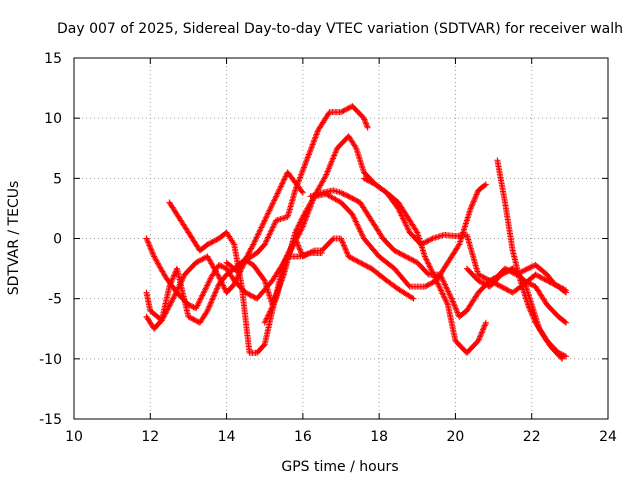 The width and height of the screenshot is (640, 480). I want to click on y-tick-label: -5, so click(55, 300).